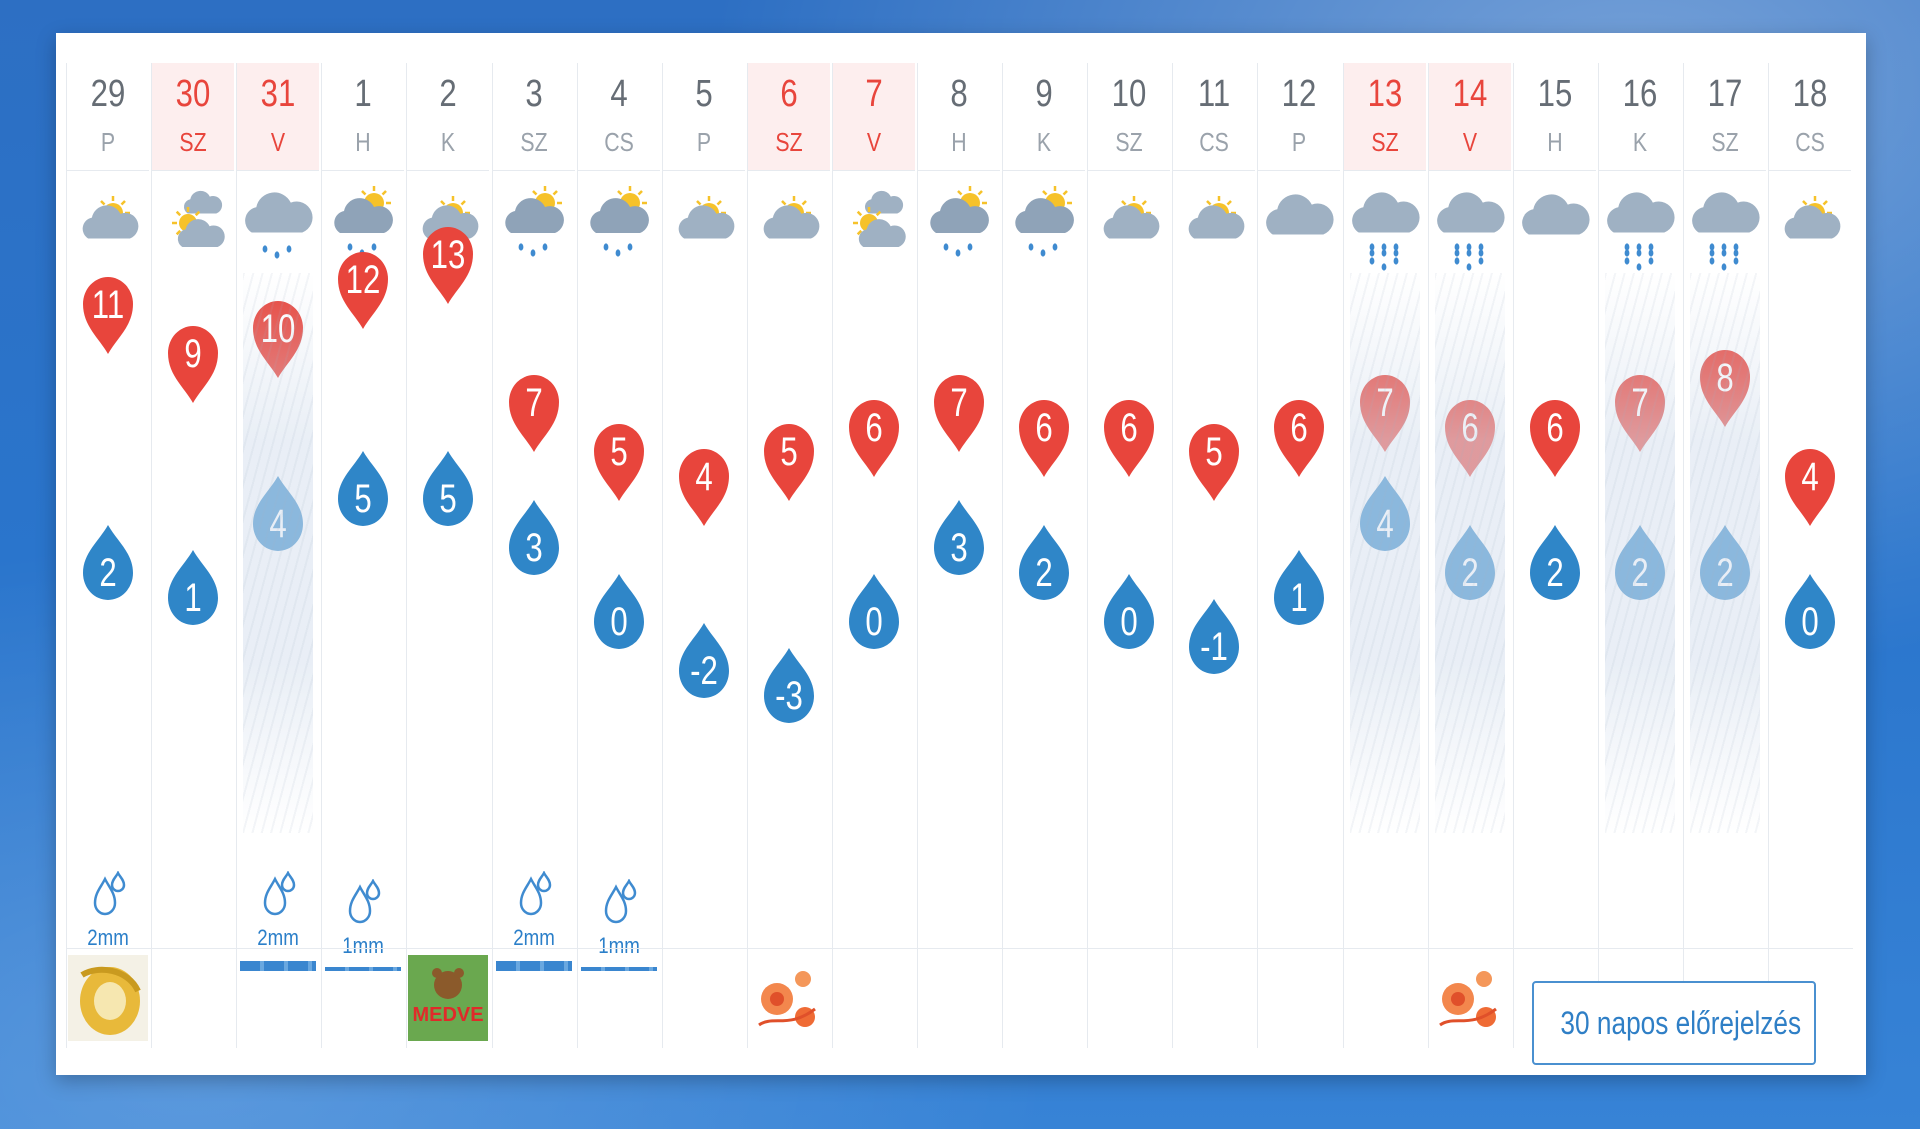  I want to click on min-temp-drop: 0, so click(1810, 612).